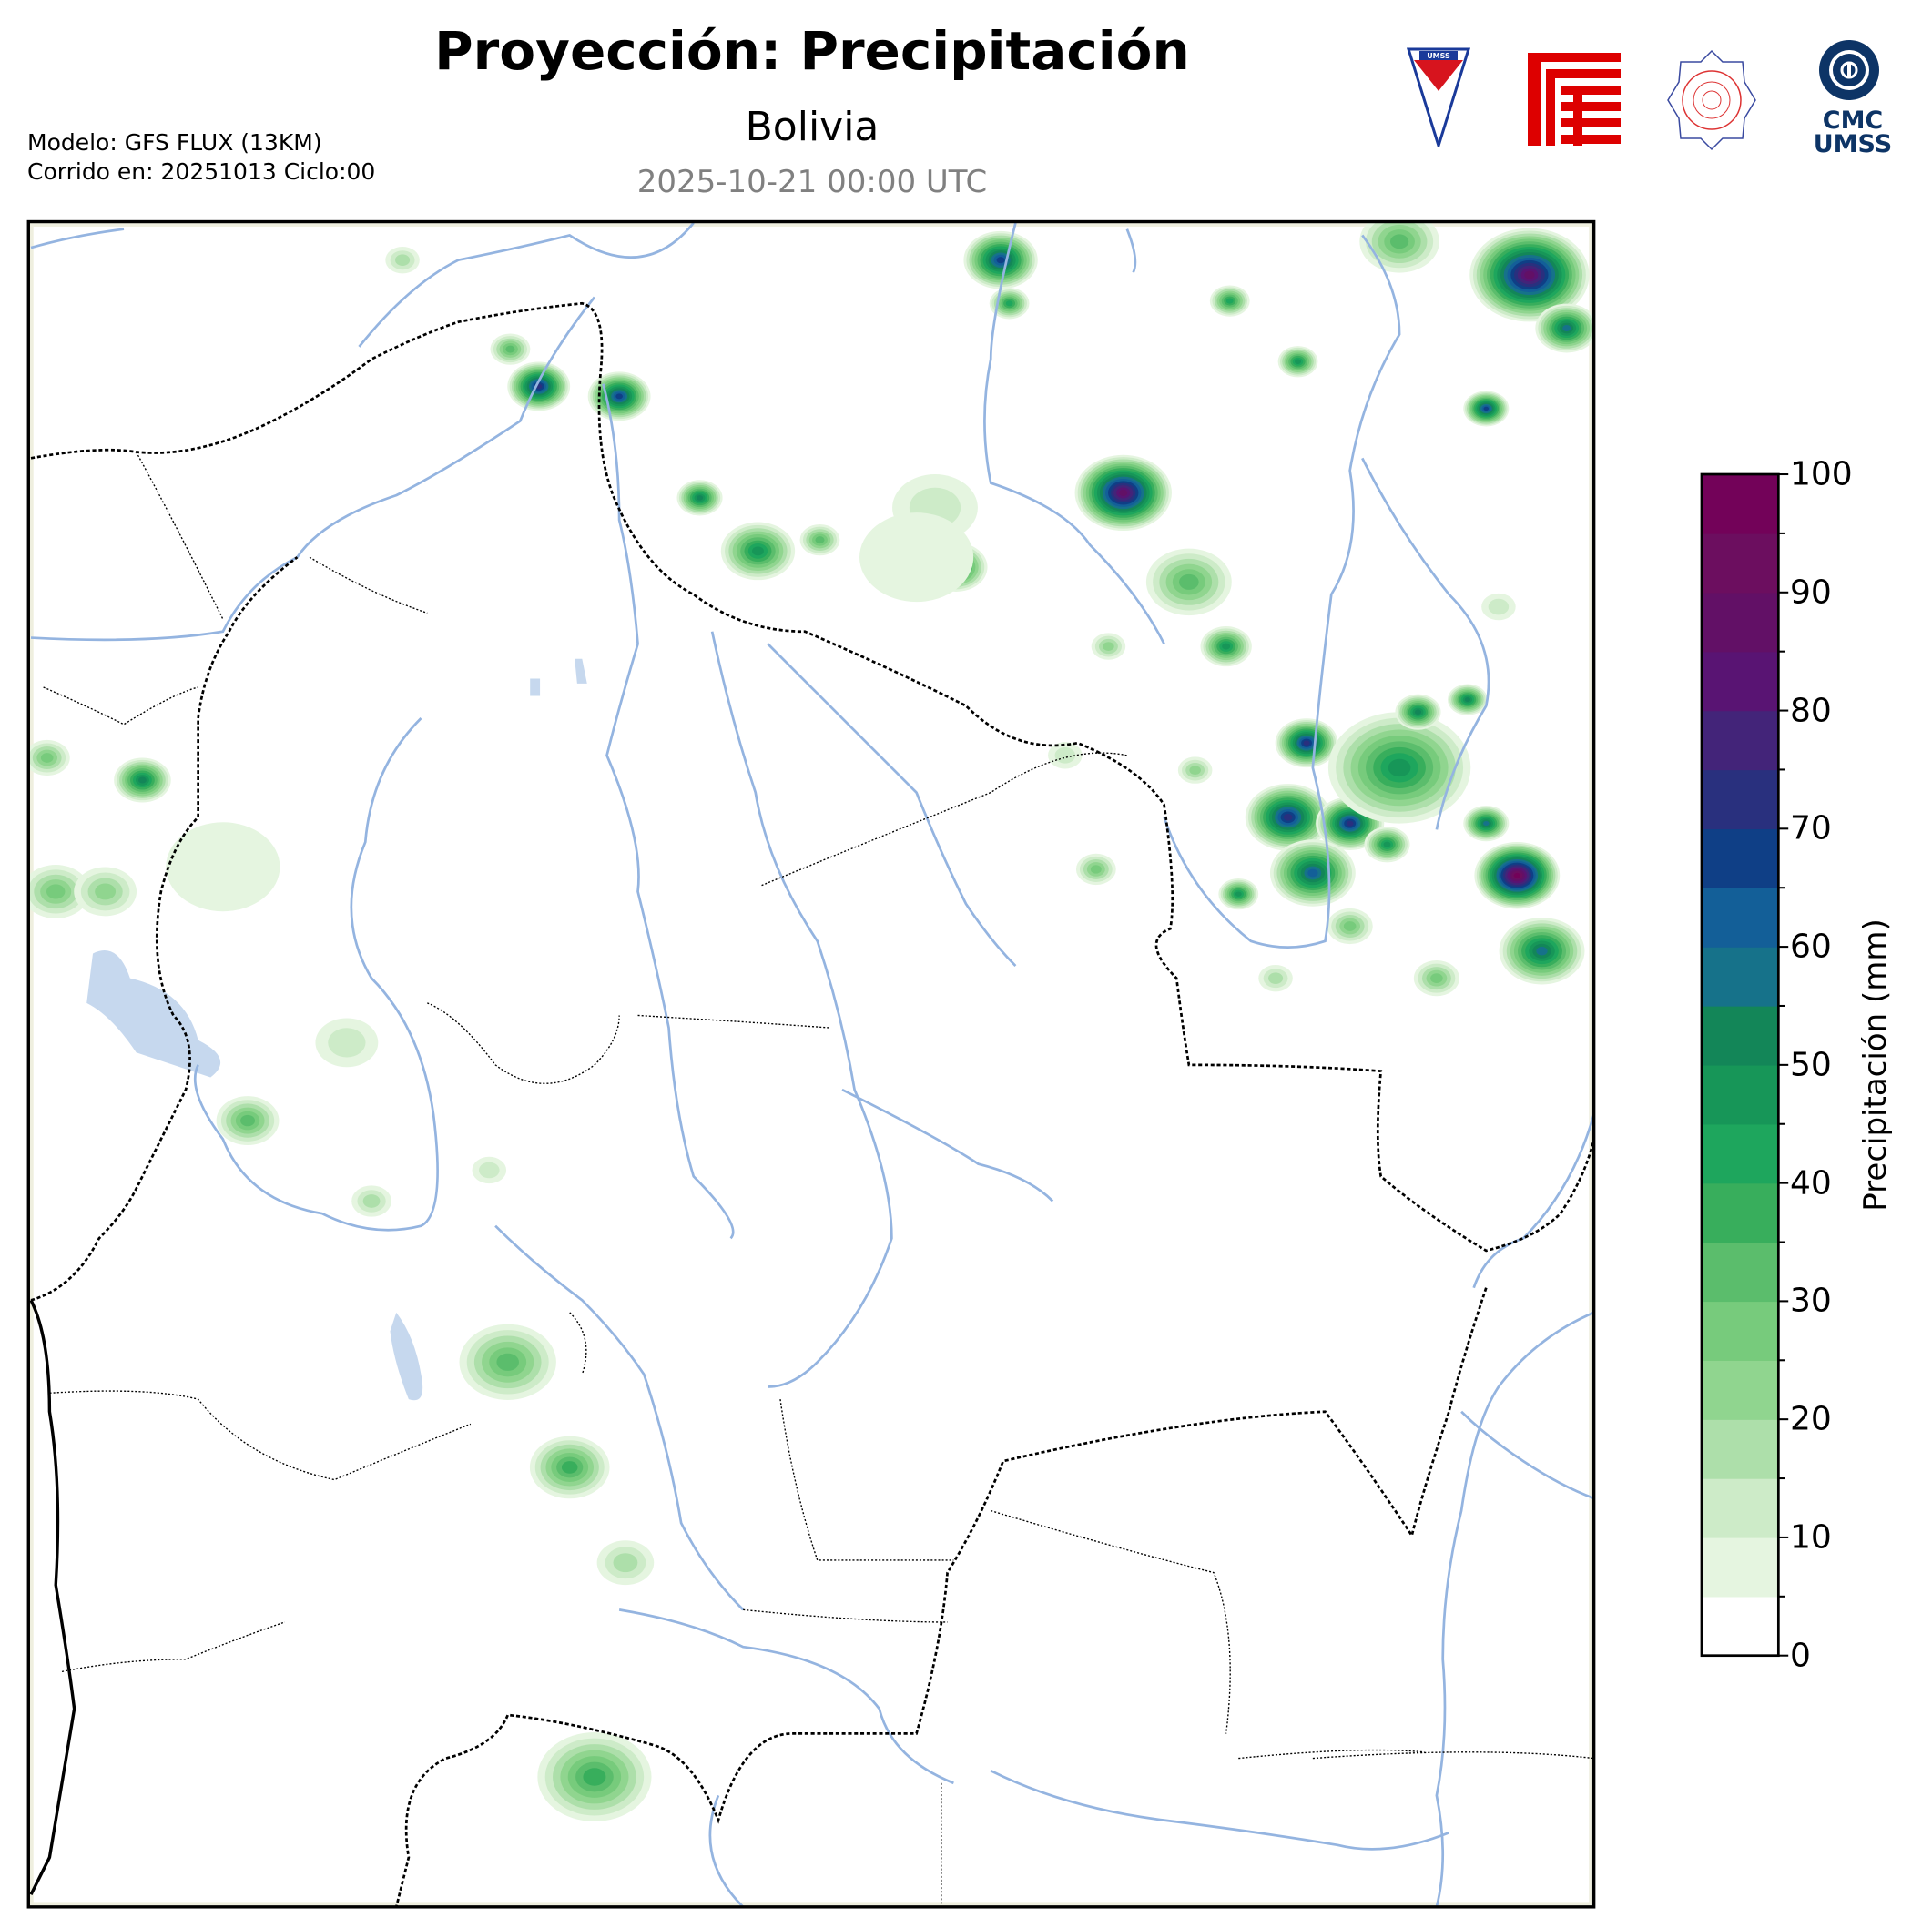 The image size is (1932, 1928). I want to click on map-title: Proyección: Precipitación, so click(812, 51).